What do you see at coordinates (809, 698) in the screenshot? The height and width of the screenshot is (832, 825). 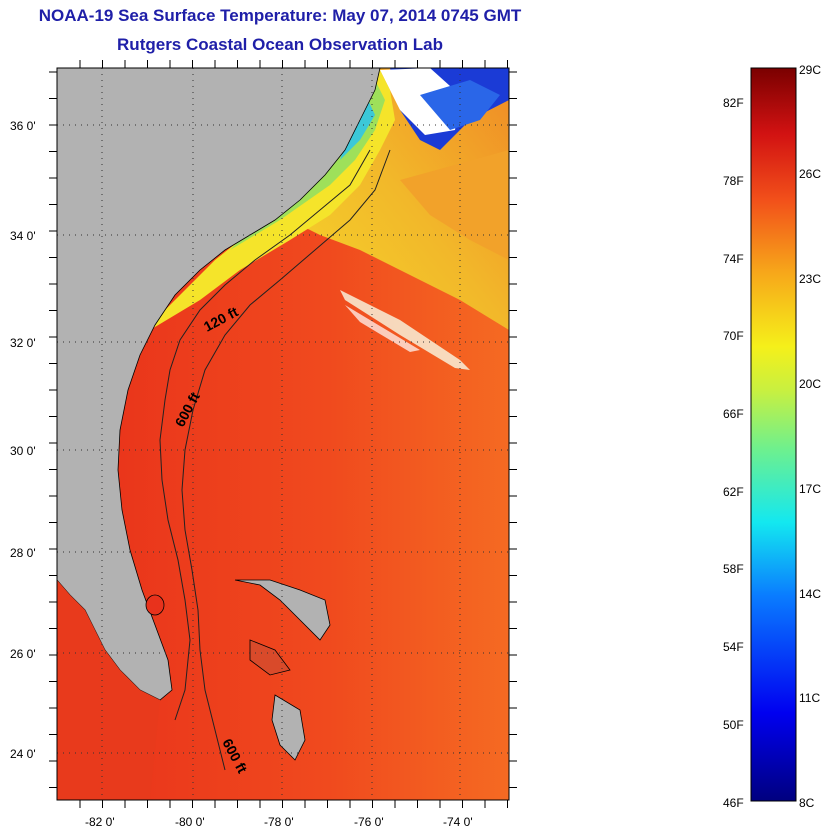 I see `colorbar-c-label: 11C` at bounding box center [809, 698].